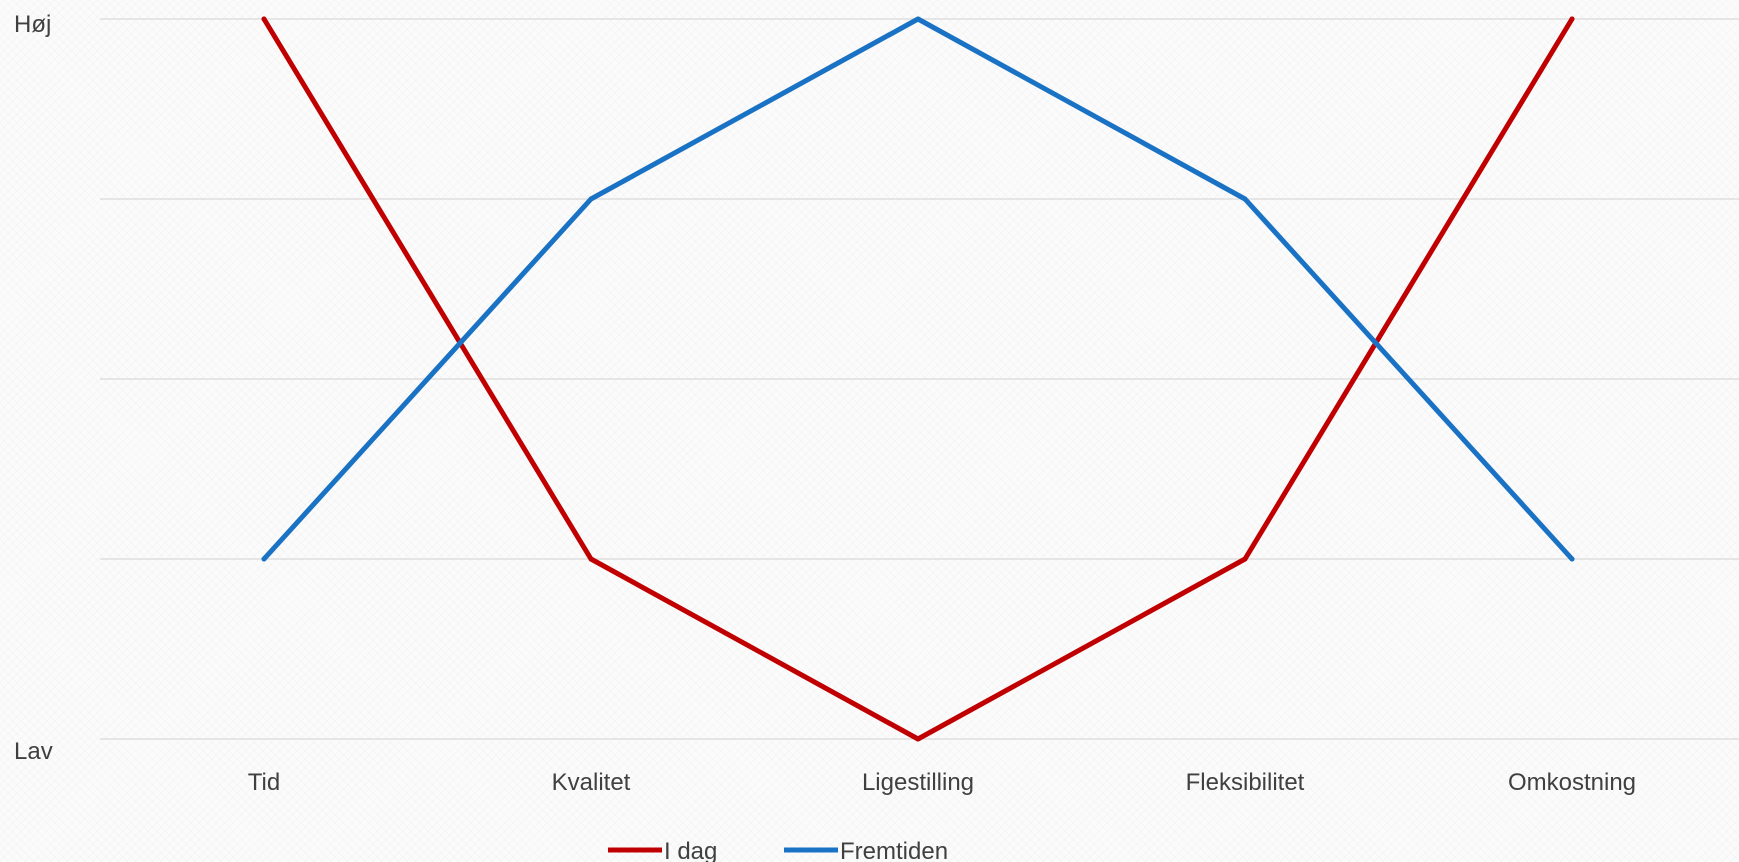 This screenshot has width=1739, height=862. I want to click on legend: I dag Fremtiden, so click(778, 850).